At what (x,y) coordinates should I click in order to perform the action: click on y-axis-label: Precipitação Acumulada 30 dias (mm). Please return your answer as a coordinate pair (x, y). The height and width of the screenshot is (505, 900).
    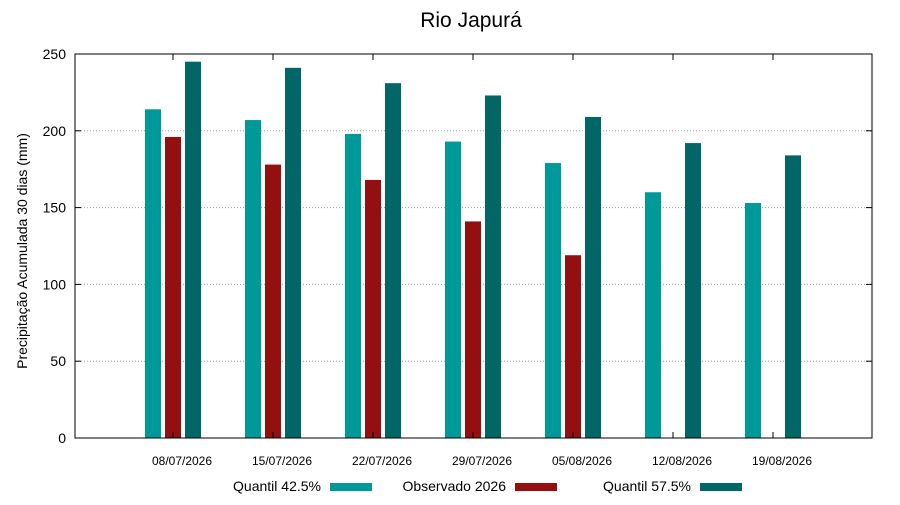
    Looking at the image, I should click on (22, 251).